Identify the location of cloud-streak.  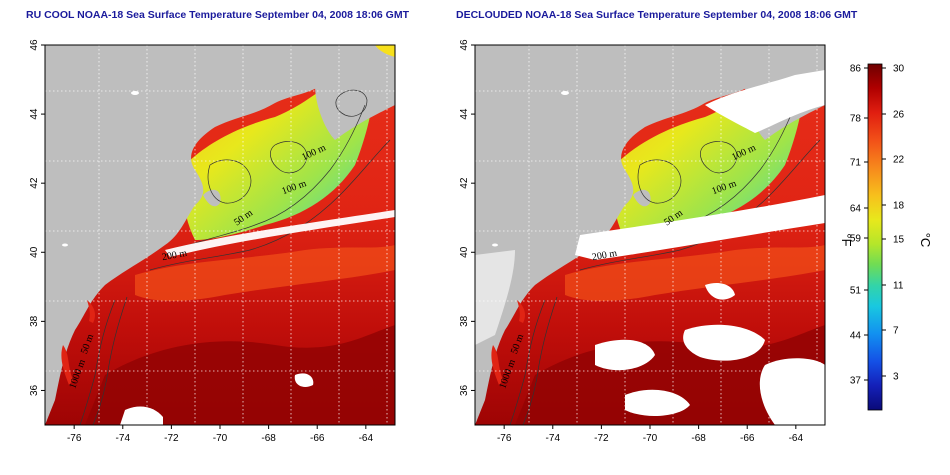
(280, 233).